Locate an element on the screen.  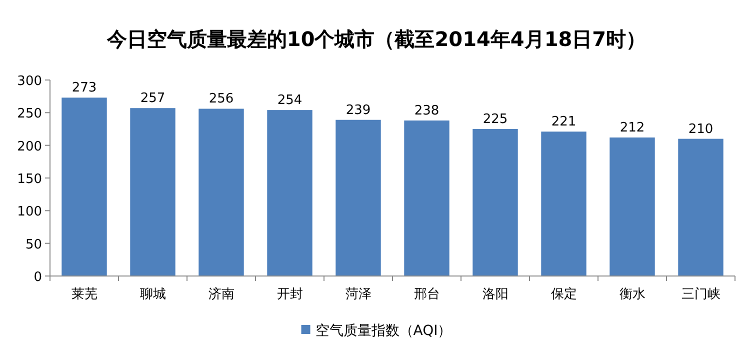
x-tick-label: 开封 is located at coordinates (289, 294).